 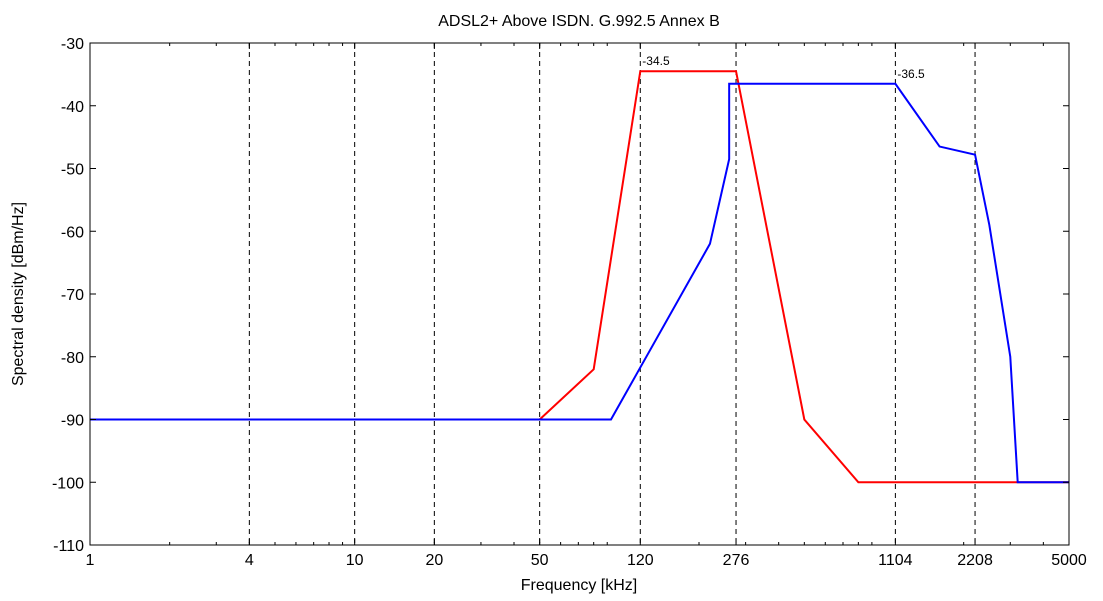 What do you see at coordinates (579, 585) in the screenshot?
I see `x-axis-label: Frequency [kHz]` at bounding box center [579, 585].